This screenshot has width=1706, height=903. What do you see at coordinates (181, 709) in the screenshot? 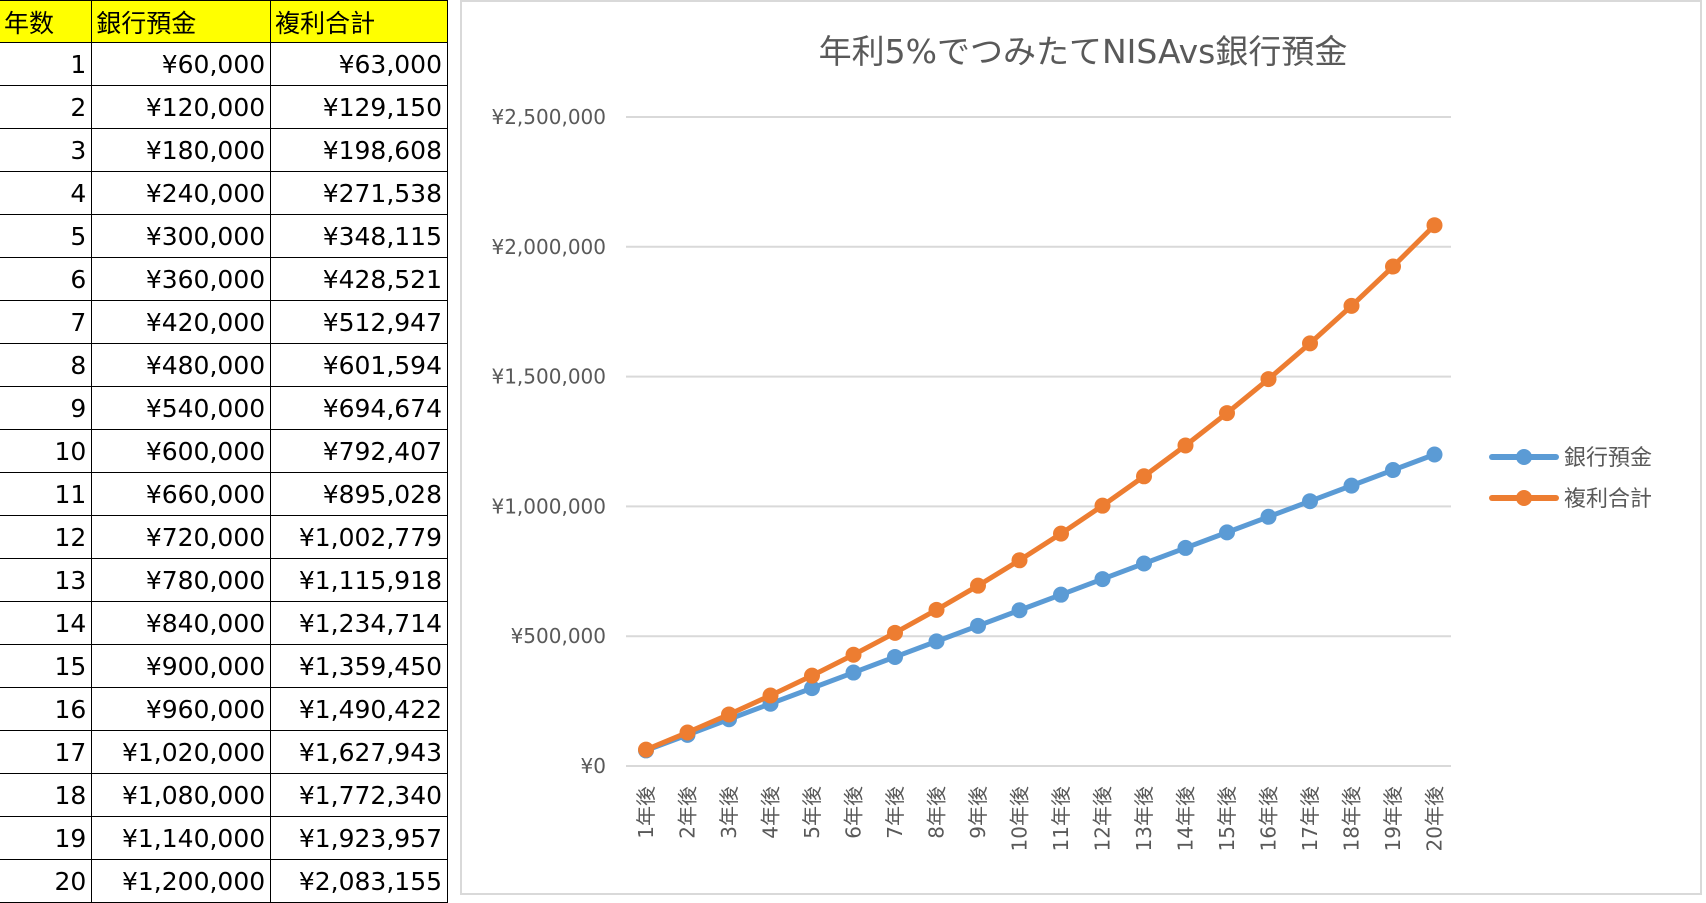
I see `bank-deposit-cell: ¥960,000` at bounding box center [181, 709].